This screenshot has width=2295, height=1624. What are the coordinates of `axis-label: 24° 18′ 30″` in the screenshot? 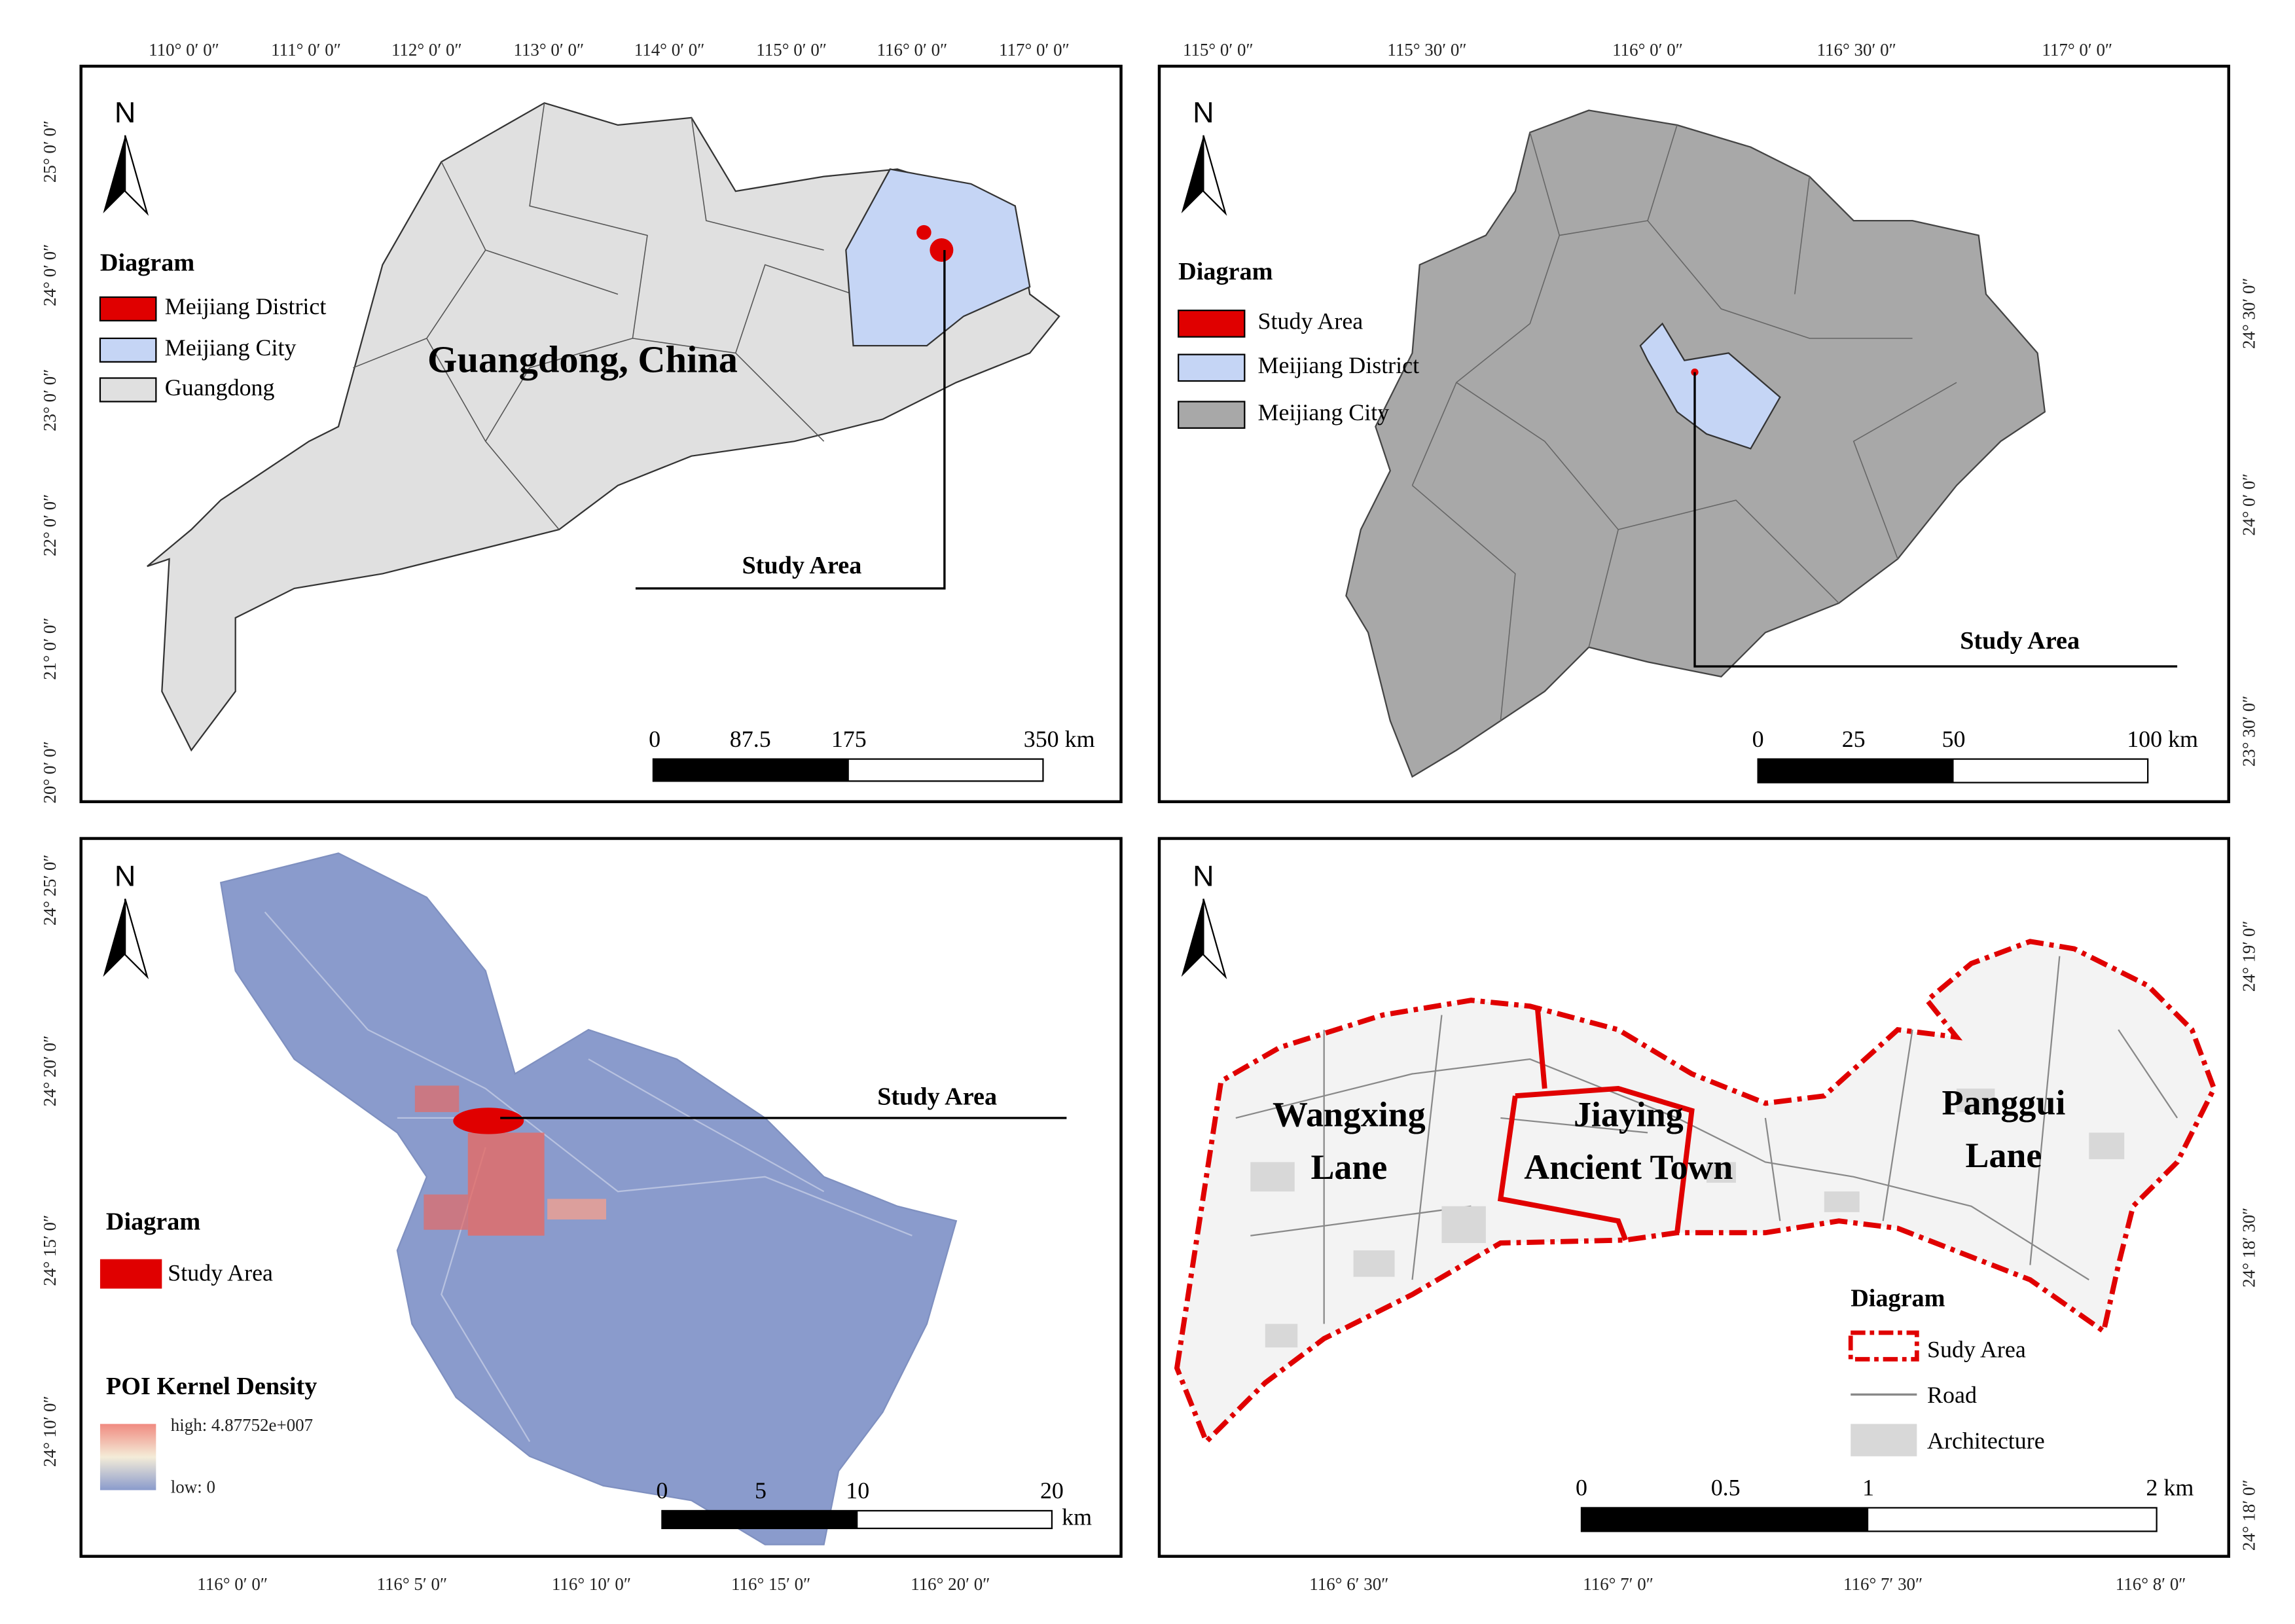 It's located at (2249, 1248).